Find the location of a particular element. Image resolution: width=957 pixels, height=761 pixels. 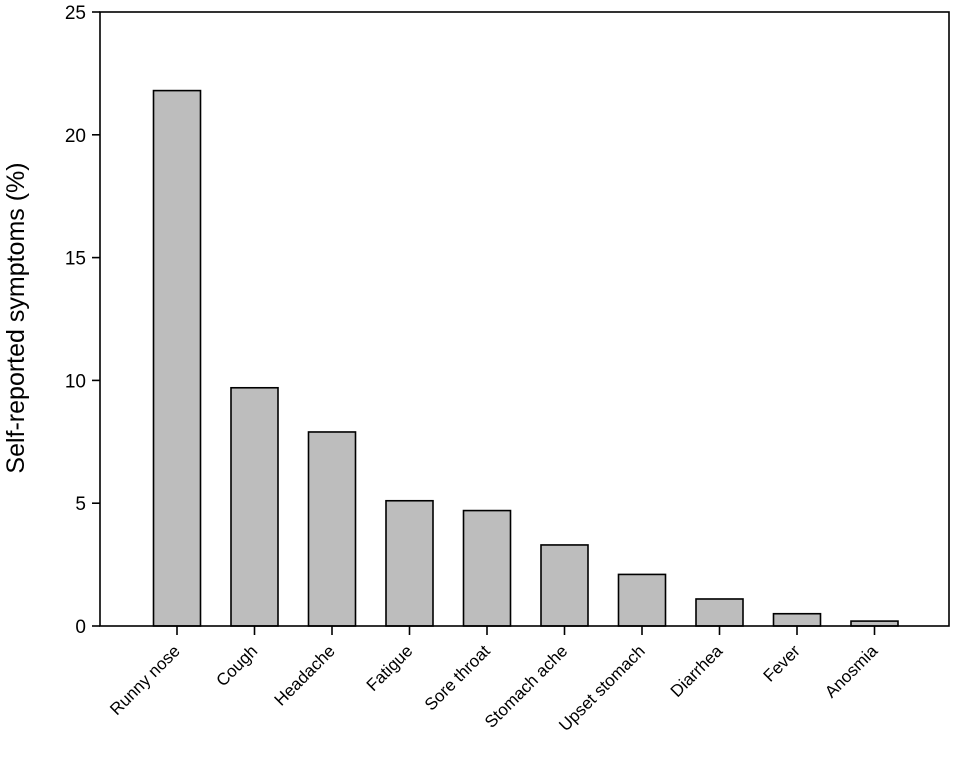

x-category-label: Cough is located at coordinates (236, 665).